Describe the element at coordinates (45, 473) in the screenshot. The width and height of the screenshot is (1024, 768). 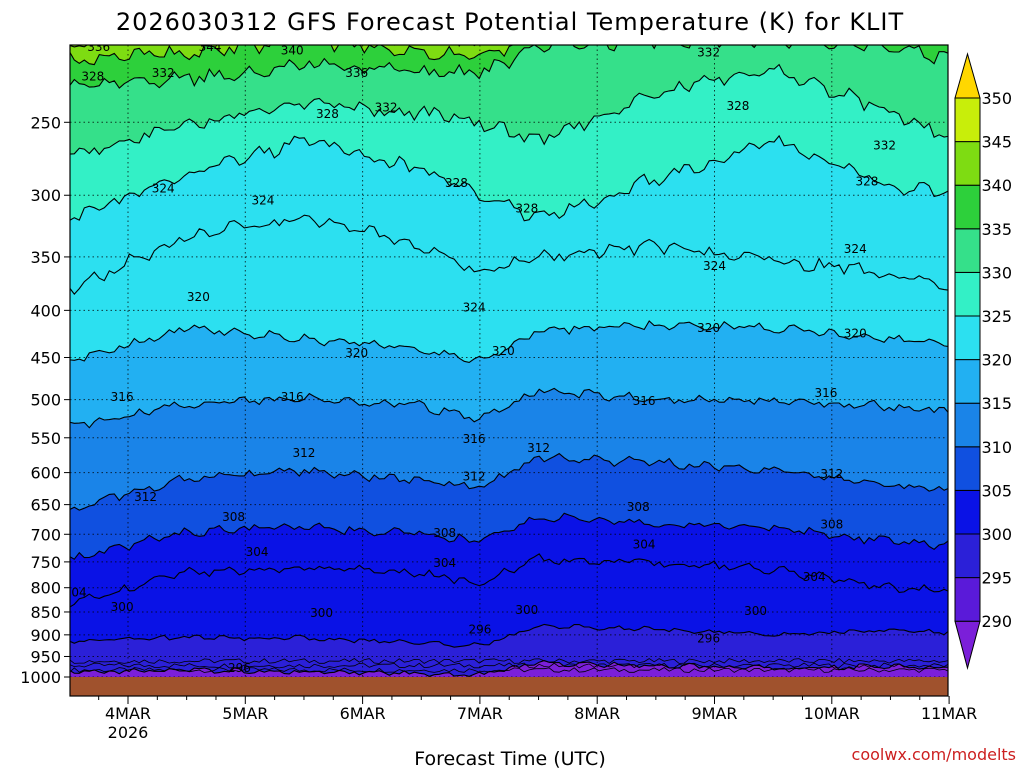
I see `y-tick-label: 600` at that location.